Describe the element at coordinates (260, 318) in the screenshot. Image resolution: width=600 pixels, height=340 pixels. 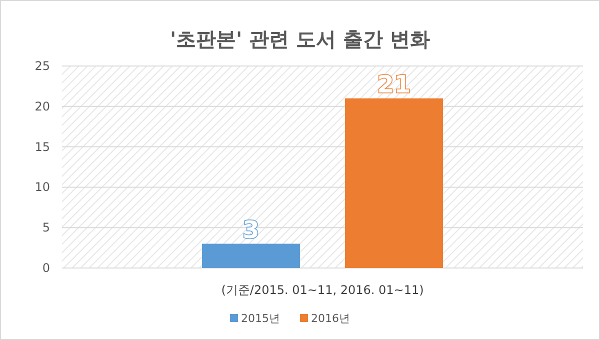
I see `legend-label: 2015년` at that location.